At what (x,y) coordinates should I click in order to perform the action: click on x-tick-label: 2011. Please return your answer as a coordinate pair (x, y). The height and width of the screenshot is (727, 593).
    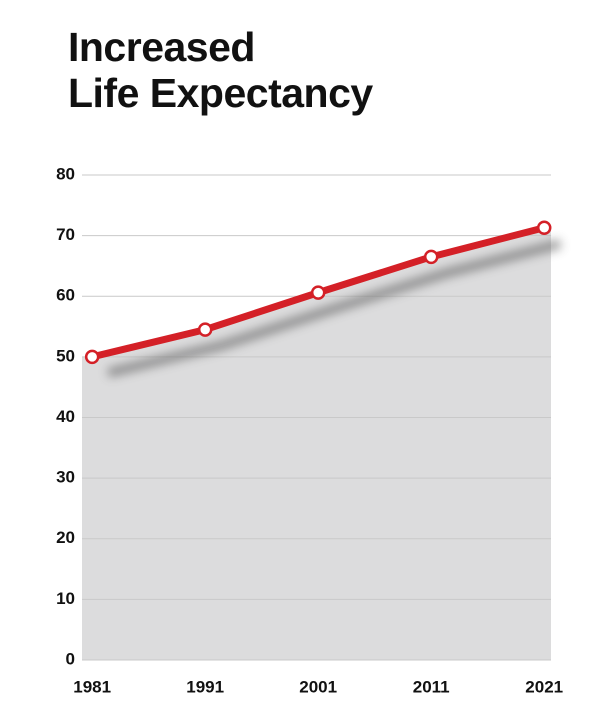
    Looking at the image, I should click on (431, 686).